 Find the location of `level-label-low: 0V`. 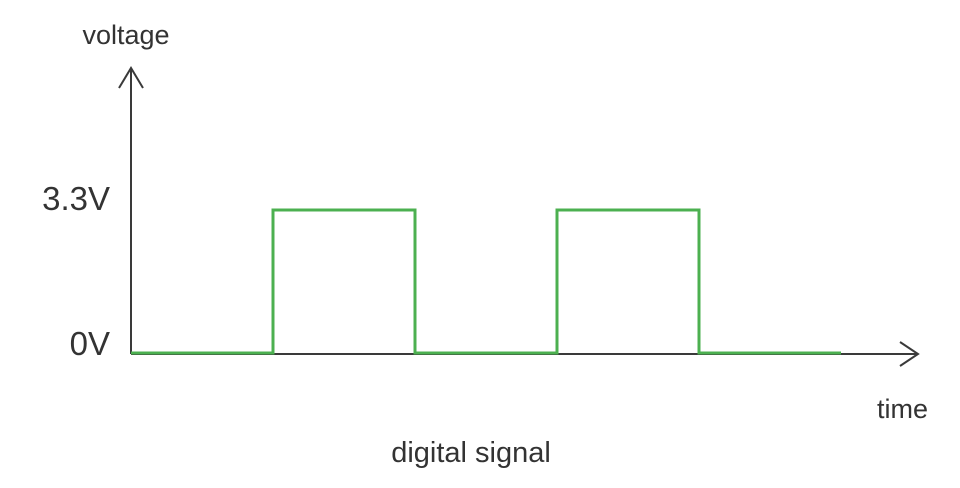

level-label-low: 0V is located at coordinates (90, 343).